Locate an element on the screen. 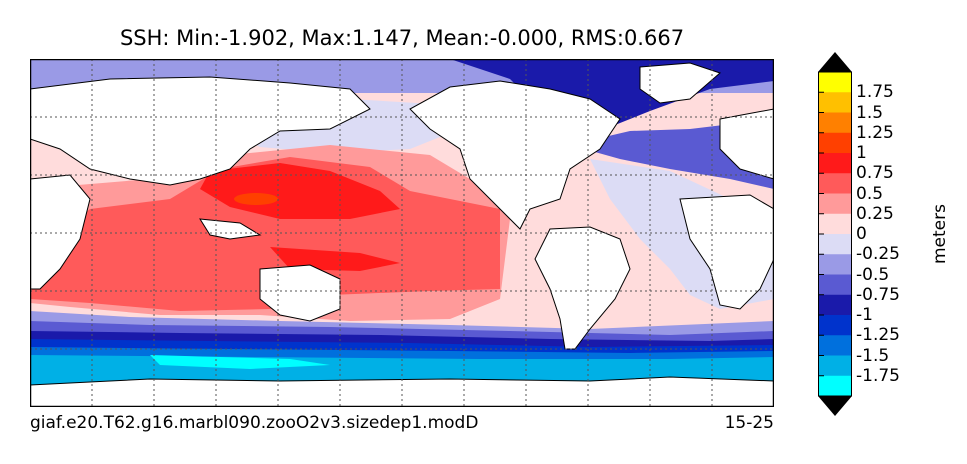 Image resolution: width=967 pixels, height=464 pixels. colorbar-bottom-arrow is located at coordinates (835, 406).